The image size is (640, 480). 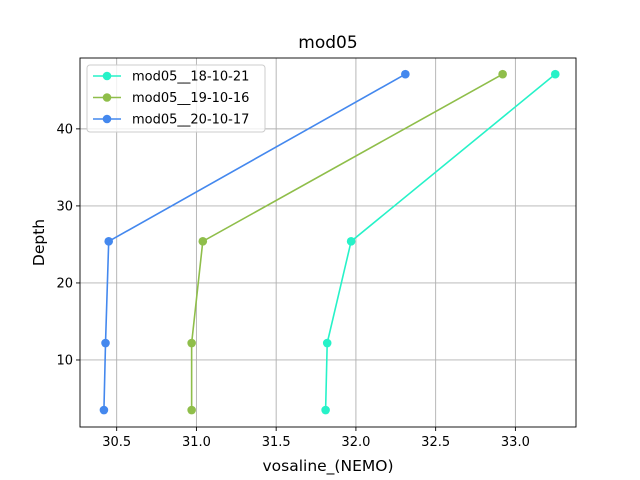 I want to click on legend-box, so click(x=176, y=98).